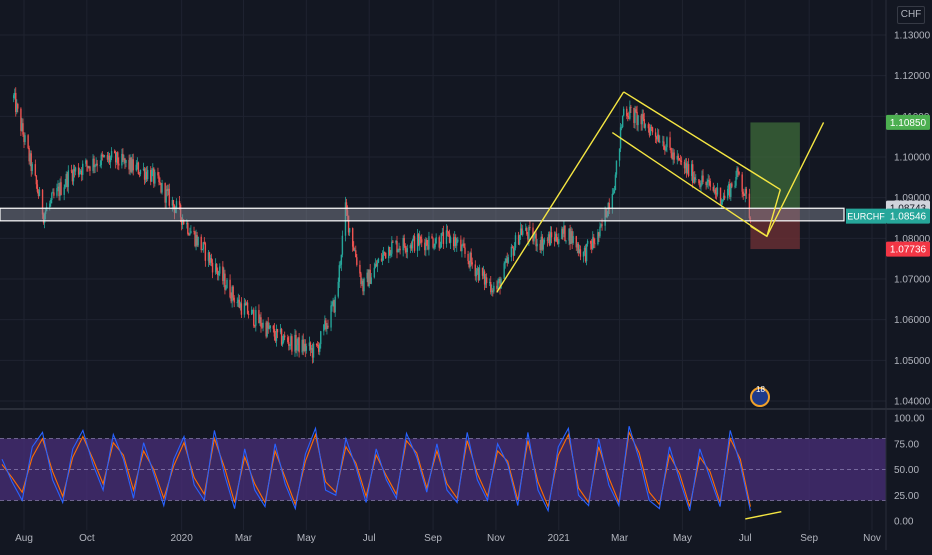 The width and height of the screenshot is (932, 555). What do you see at coordinates (244, 538) in the screenshot?
I see `time-tick-label: Mar` at bounding box center [244, 538].